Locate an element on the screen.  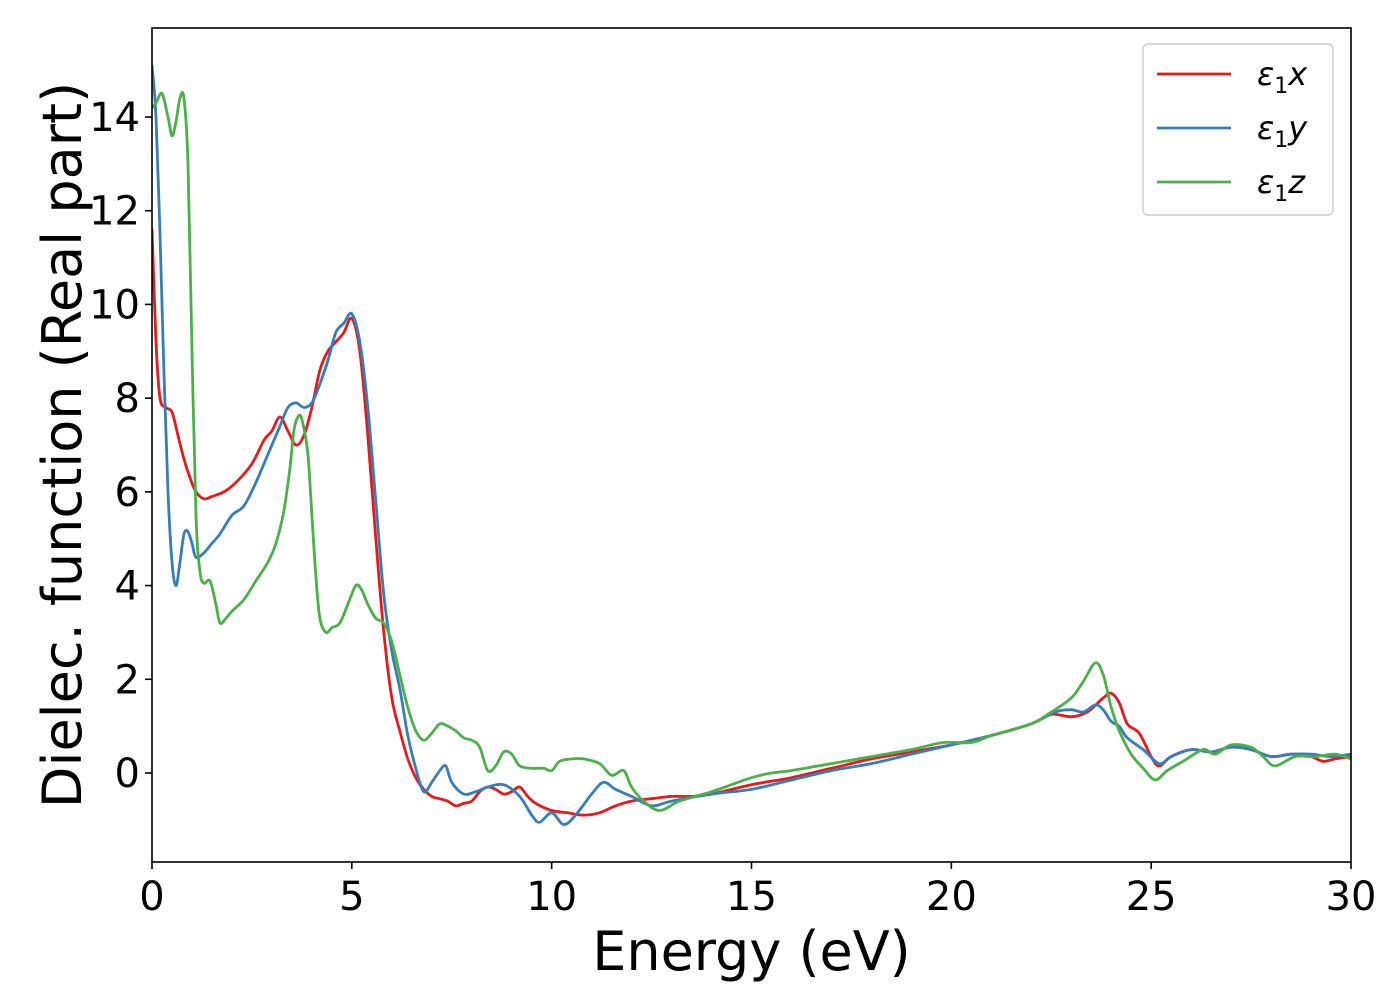
legend-label-x: ε1x is located at coordinates (1282, 77).